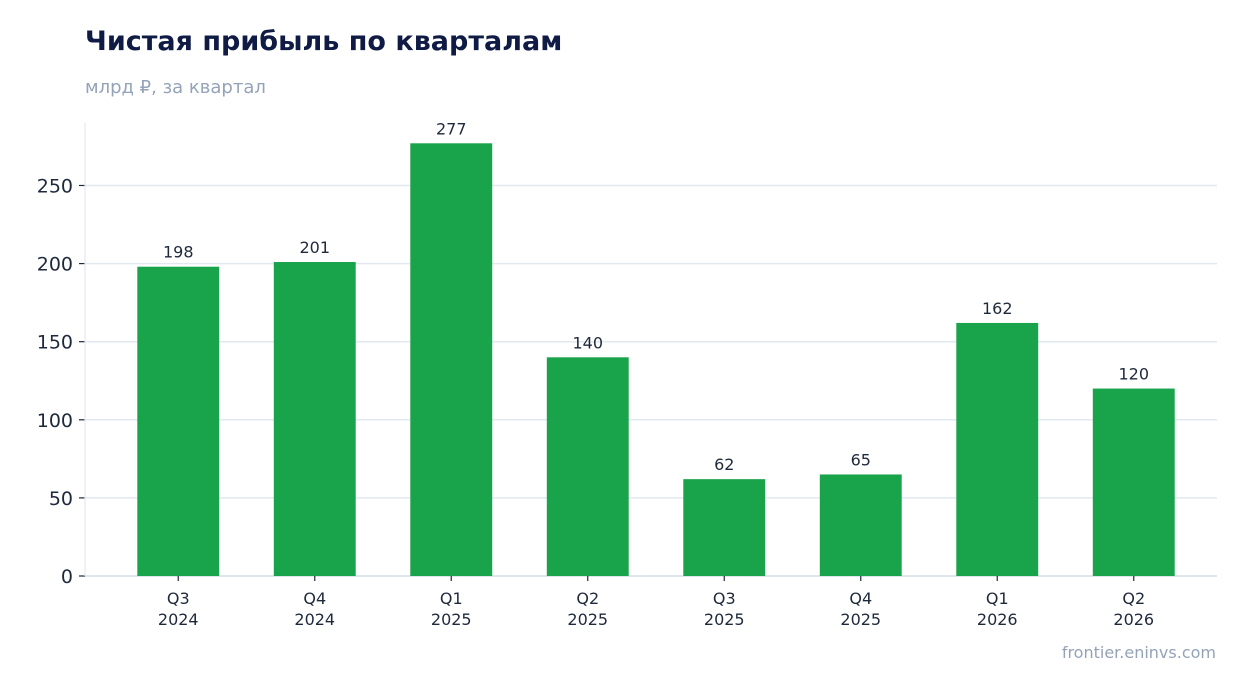  Describe the element at coordinates (587, 342) in the screenshot. I see `bar-data-label: 140` at that location.